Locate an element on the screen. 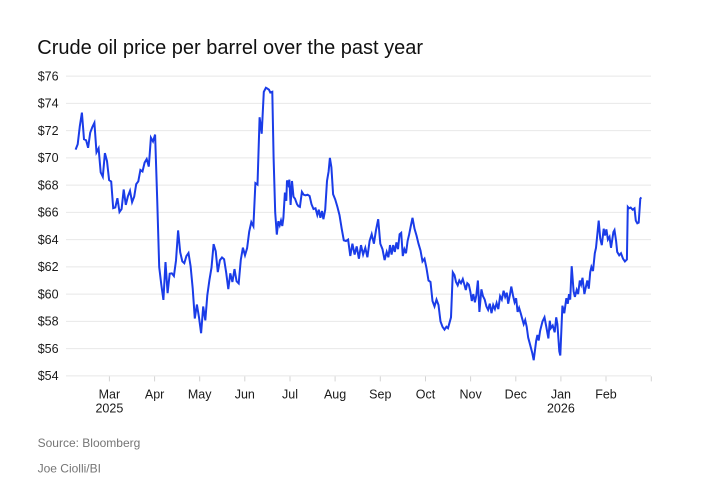 This screenshot has width=718, height=492. svg-text: $64 is located at coordinates (48, 240).